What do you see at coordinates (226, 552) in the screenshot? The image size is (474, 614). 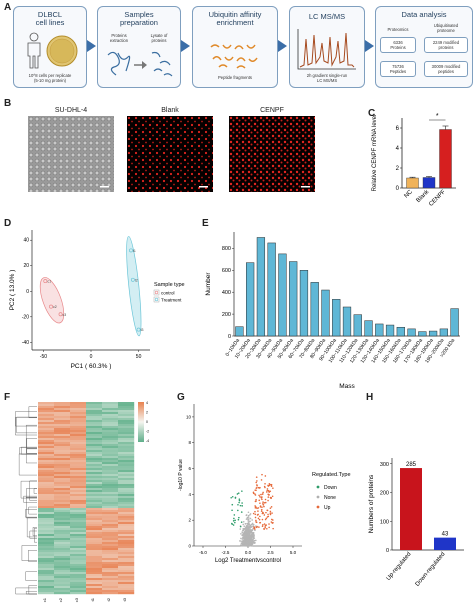 I see `x-tick-label: -2.5` at bounding box center [226, 552].